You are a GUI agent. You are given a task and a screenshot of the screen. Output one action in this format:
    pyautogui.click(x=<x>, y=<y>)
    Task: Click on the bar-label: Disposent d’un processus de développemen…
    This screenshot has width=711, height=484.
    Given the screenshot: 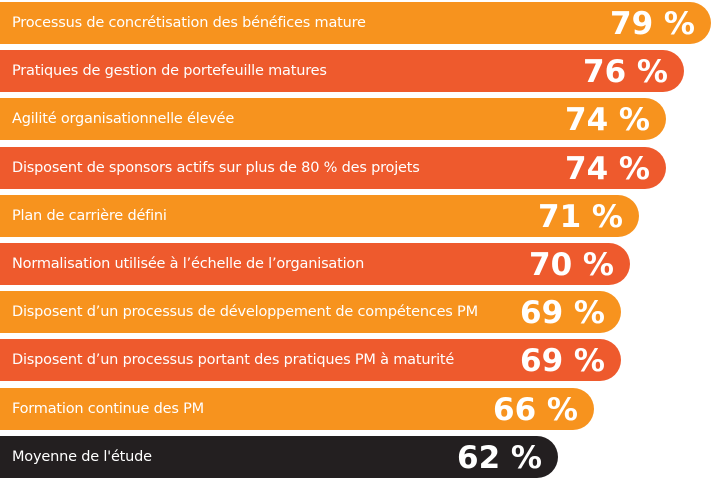 What is the action you would take?
    pyautogui.click(x=245, y=312)
    